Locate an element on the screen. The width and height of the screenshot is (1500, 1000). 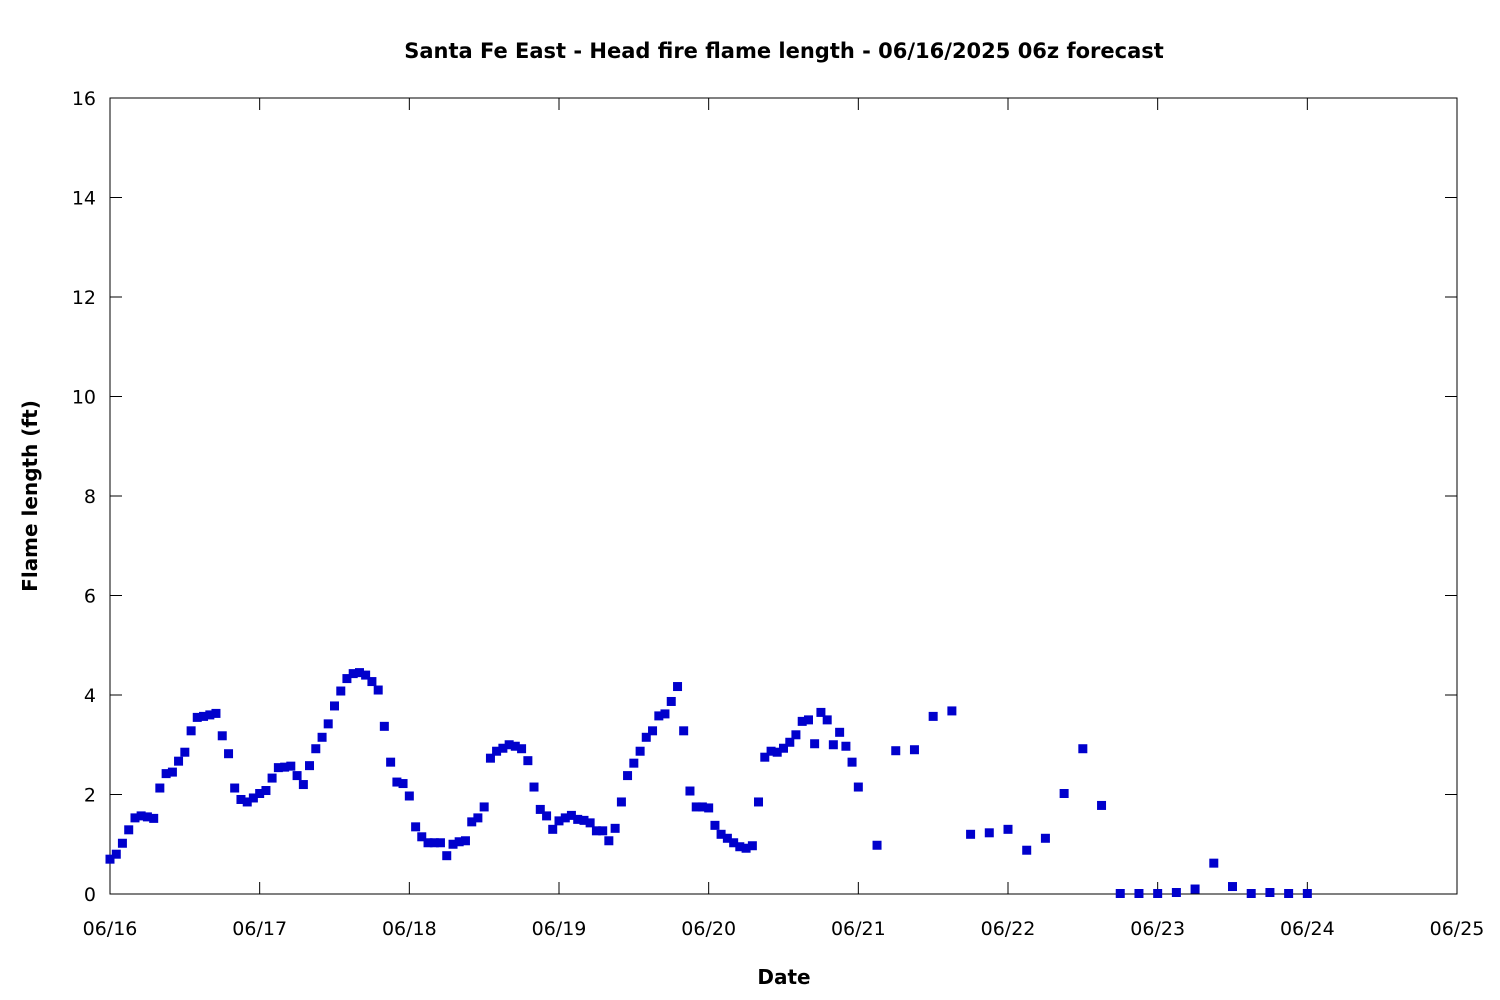
y-tick-label: 6 is located at coordinates (90, 597).